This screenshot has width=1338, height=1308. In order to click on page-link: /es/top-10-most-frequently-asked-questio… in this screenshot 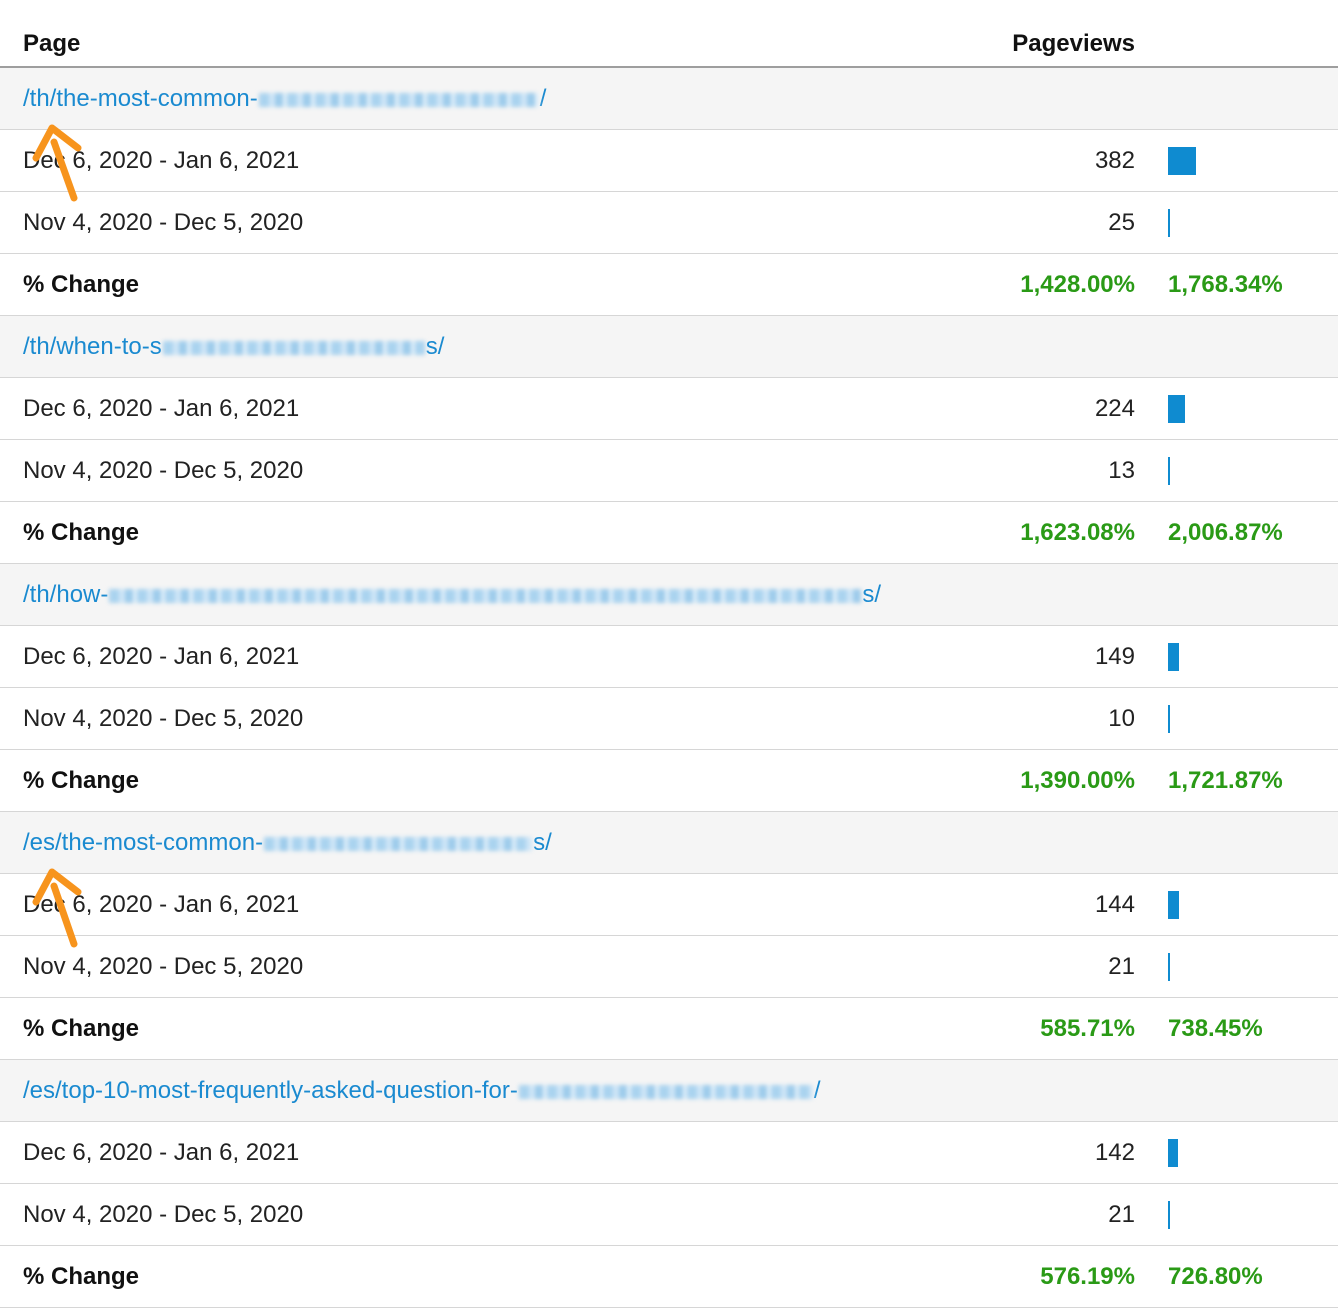, I will do `click(422, 1091)`.